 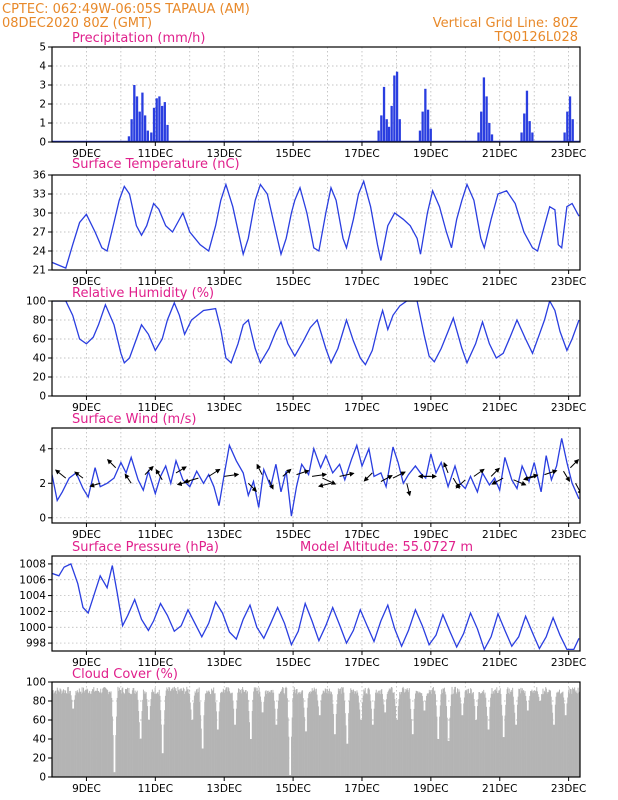 I want to click on y-tick-label: 5, so click(x=42, y=48).